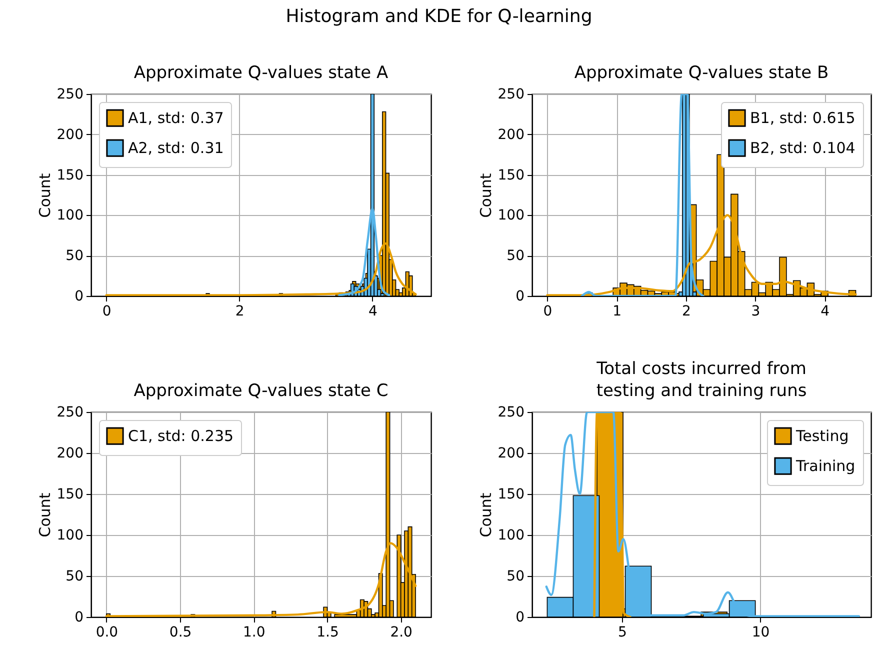  Describe the element at coordinates (622, 632) in the screenshot. I see `x-tick-label: 5` at that location.